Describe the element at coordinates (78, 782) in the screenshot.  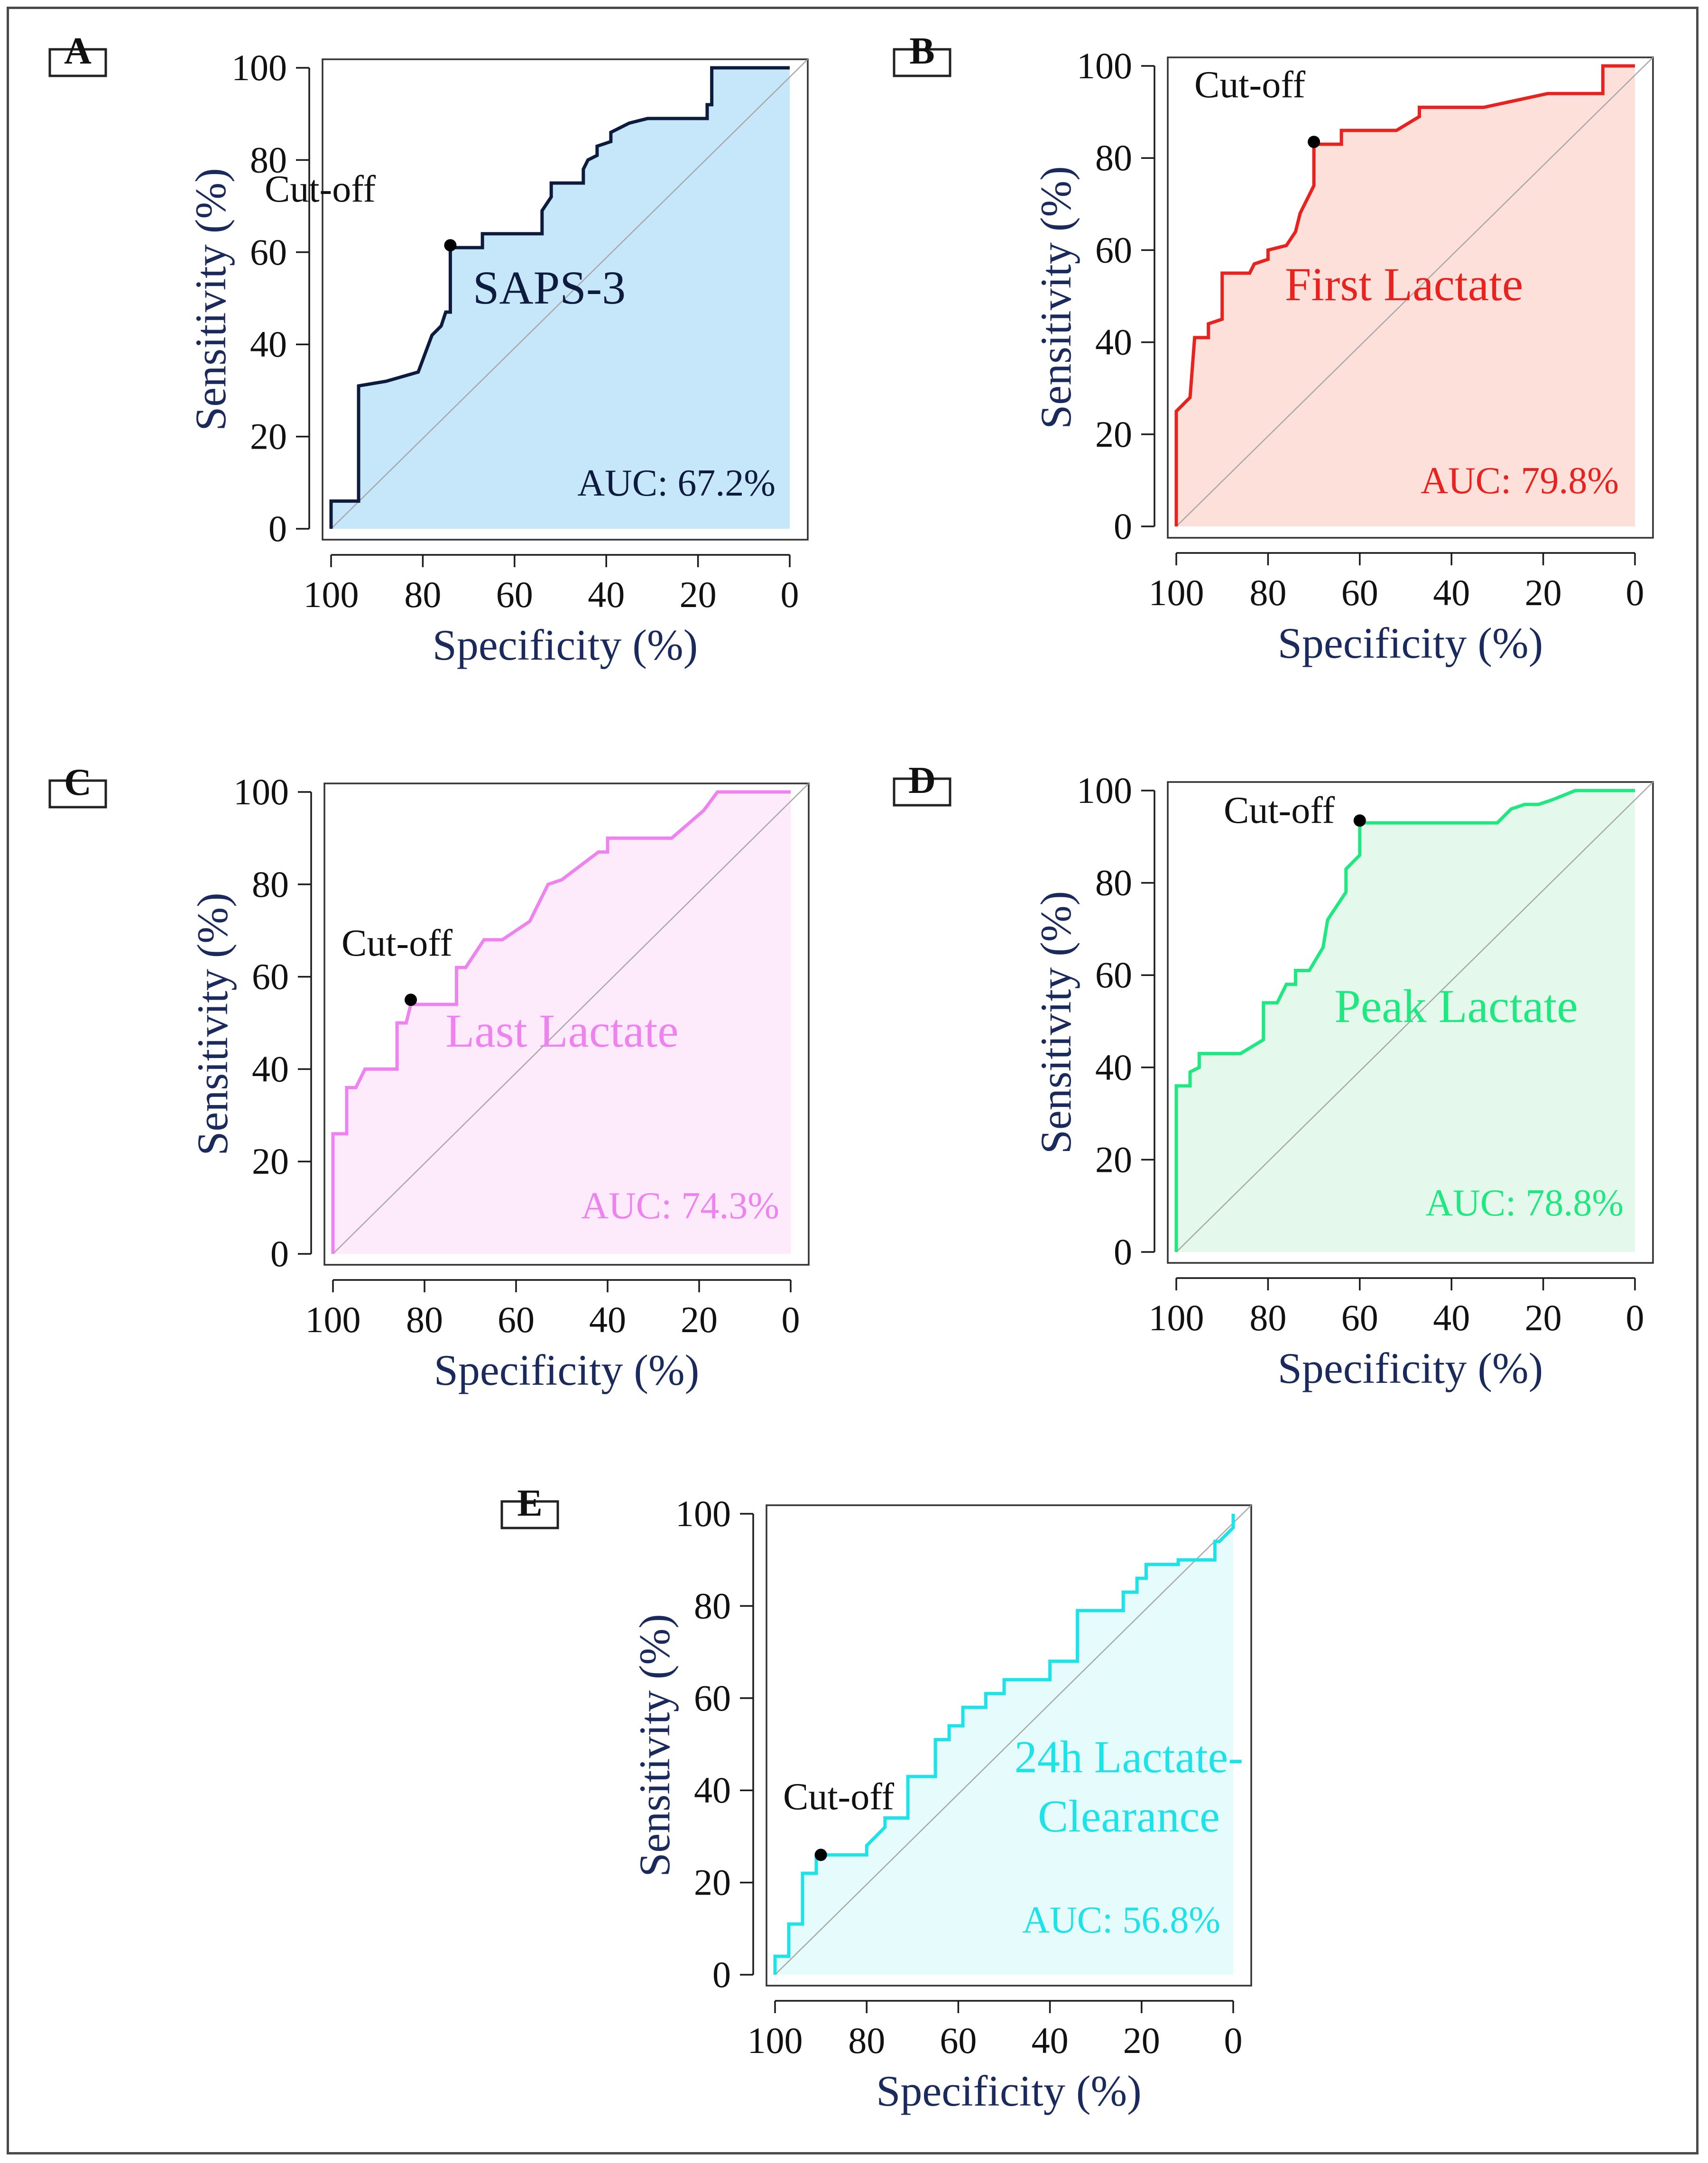
I see `panel-letter: C` at that location.